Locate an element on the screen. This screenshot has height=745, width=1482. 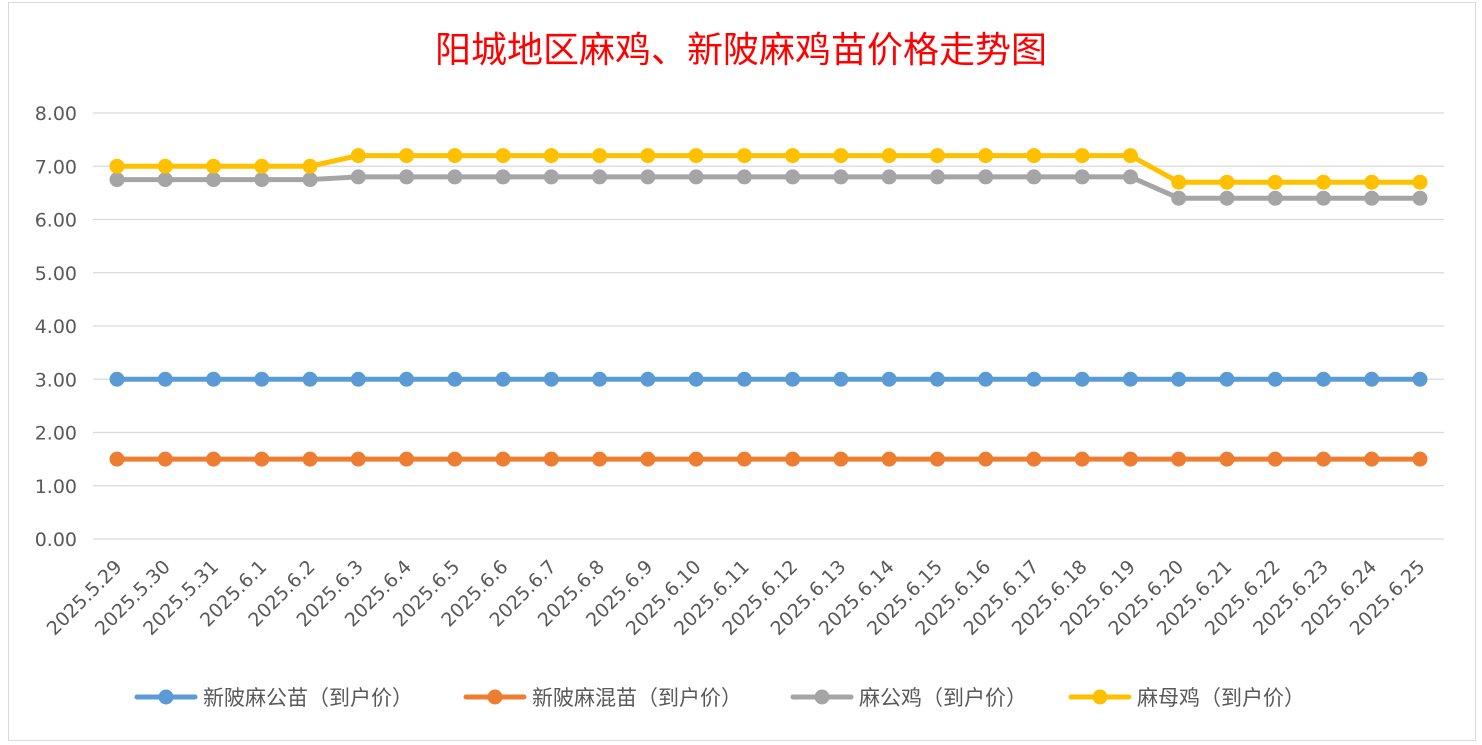
legend-item: 新陂麻混苗（到户价） is located at coordinates (602, 698).